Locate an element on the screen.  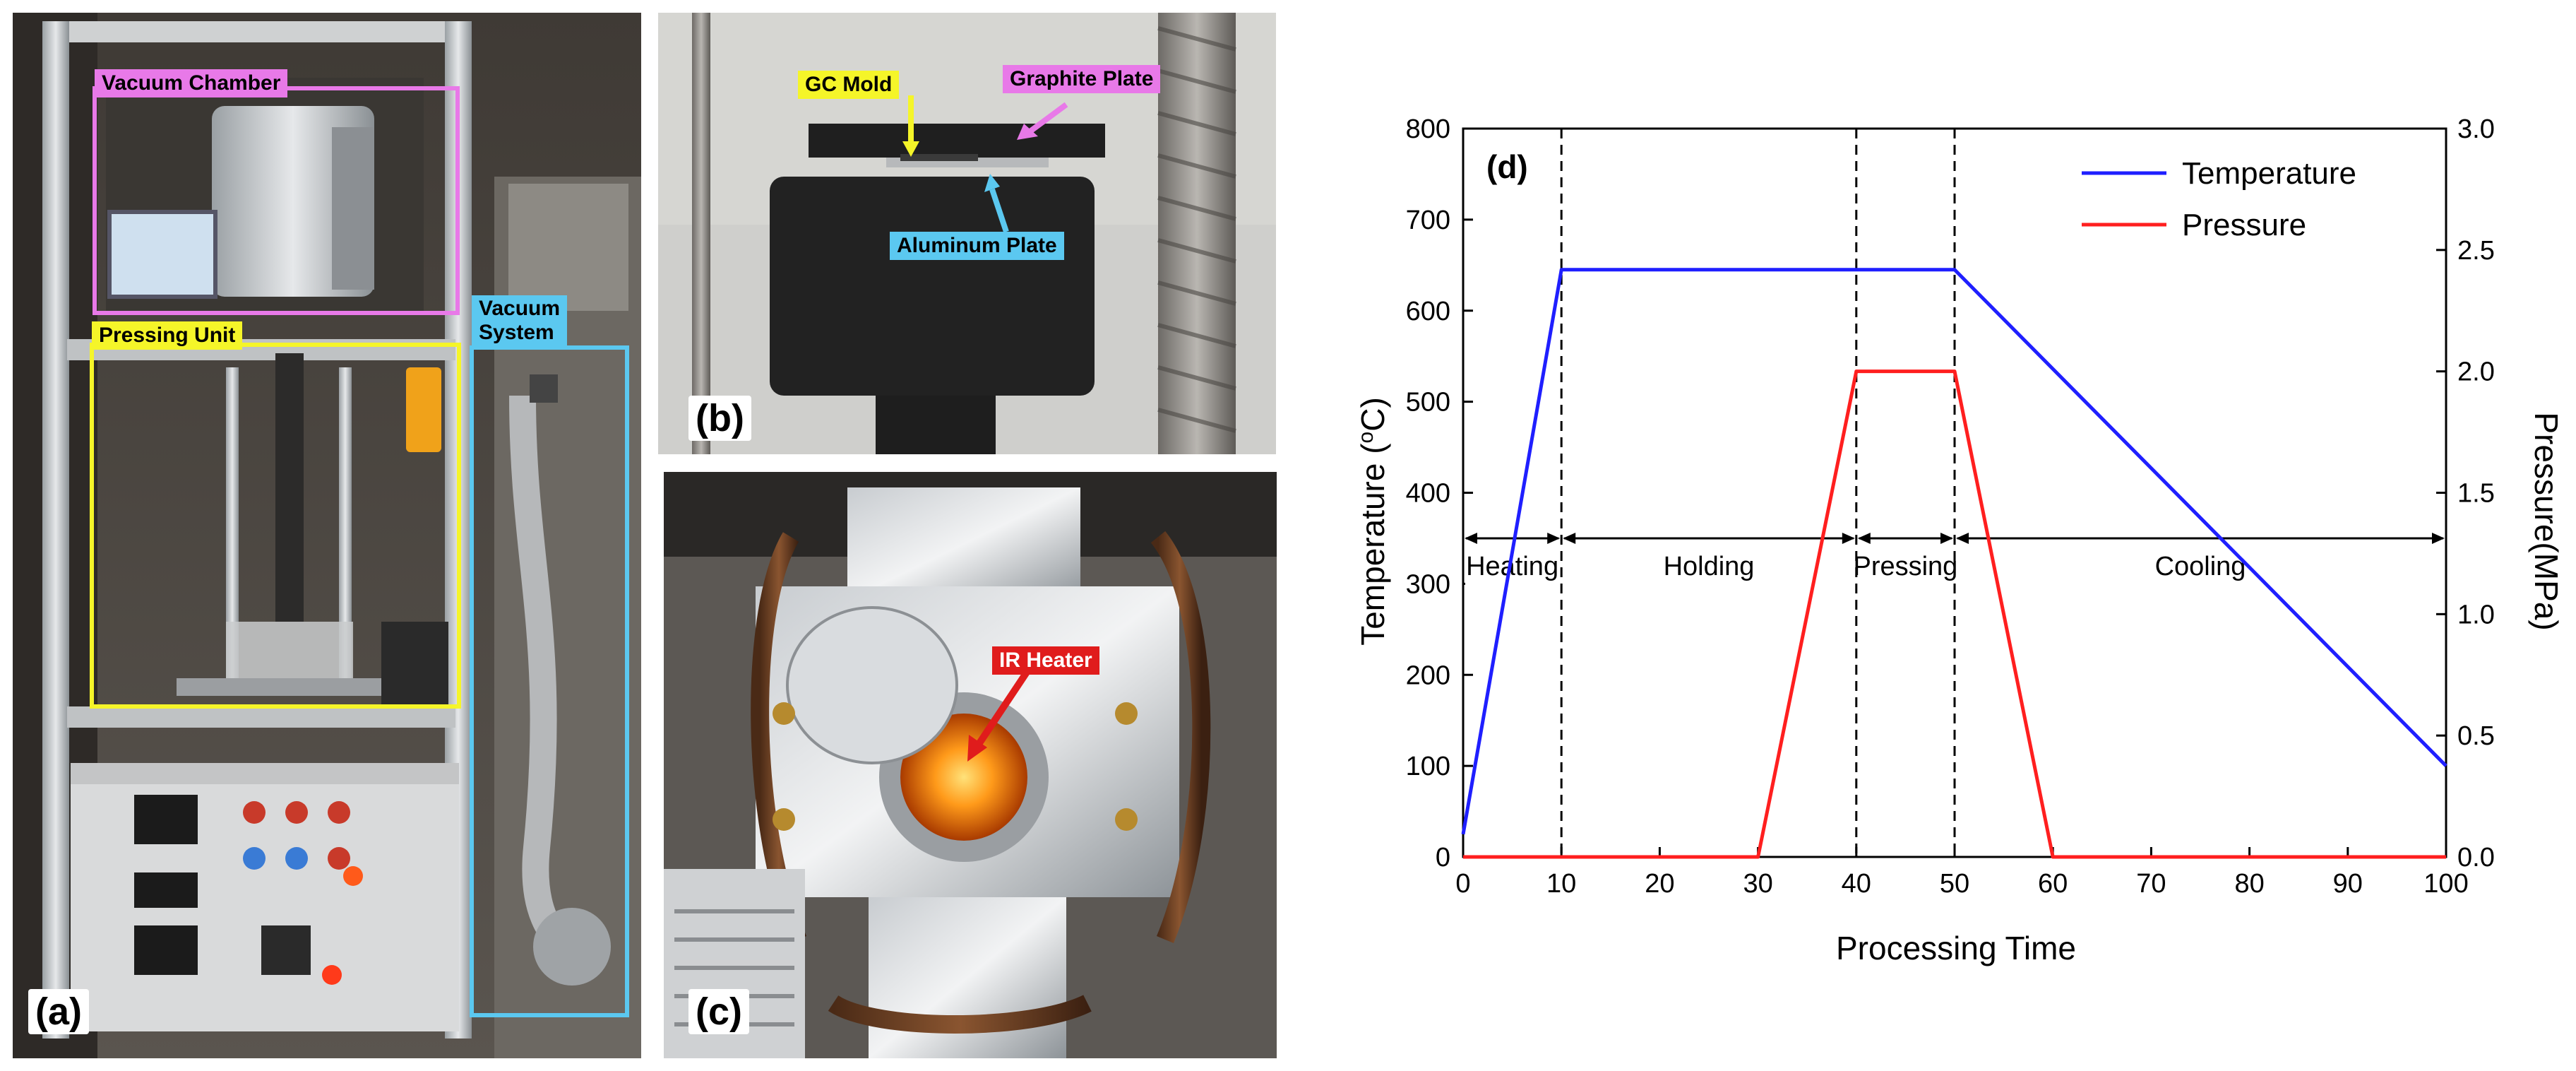
graphite-plate-arrow is located at coordinates (1048, 118).